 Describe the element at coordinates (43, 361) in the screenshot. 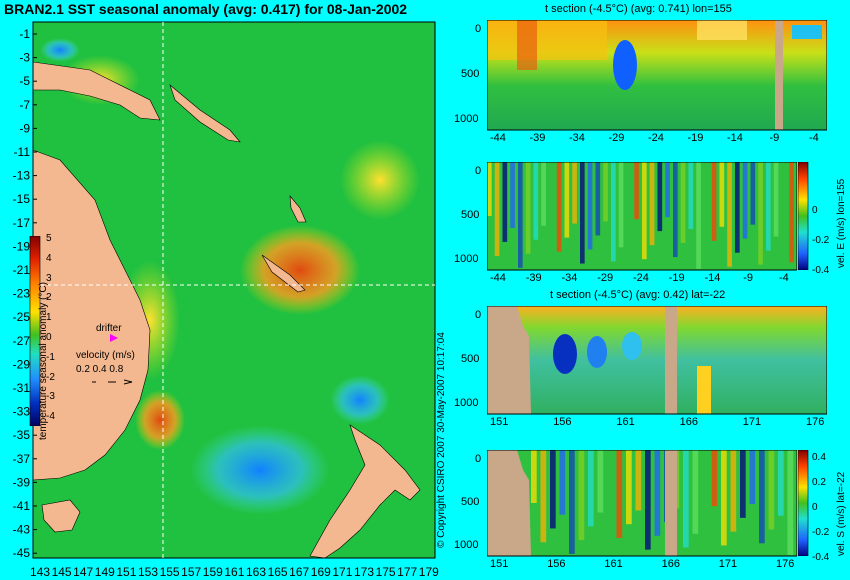

I see `temp-colorbar-label: temperature seasonal anomaly (°C)` at that location.